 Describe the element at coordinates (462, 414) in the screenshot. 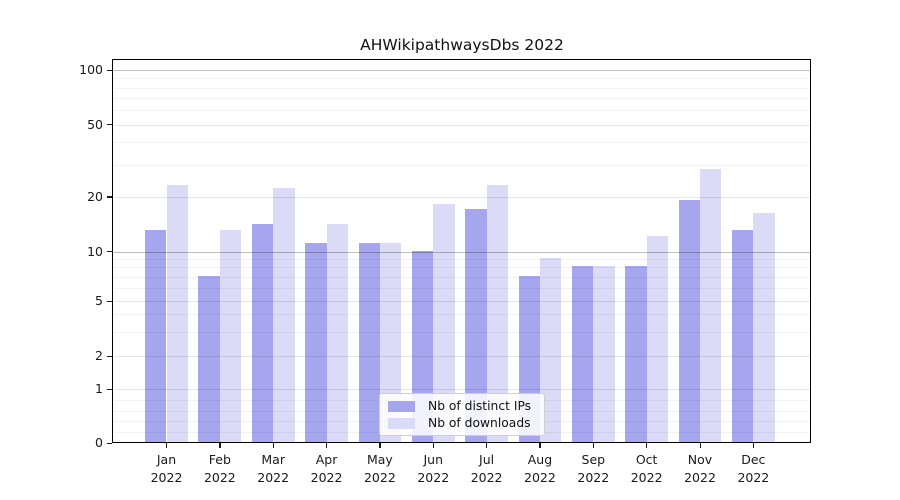

I see `legend: Nb of distinct IPs Nb of downloads` at that location.